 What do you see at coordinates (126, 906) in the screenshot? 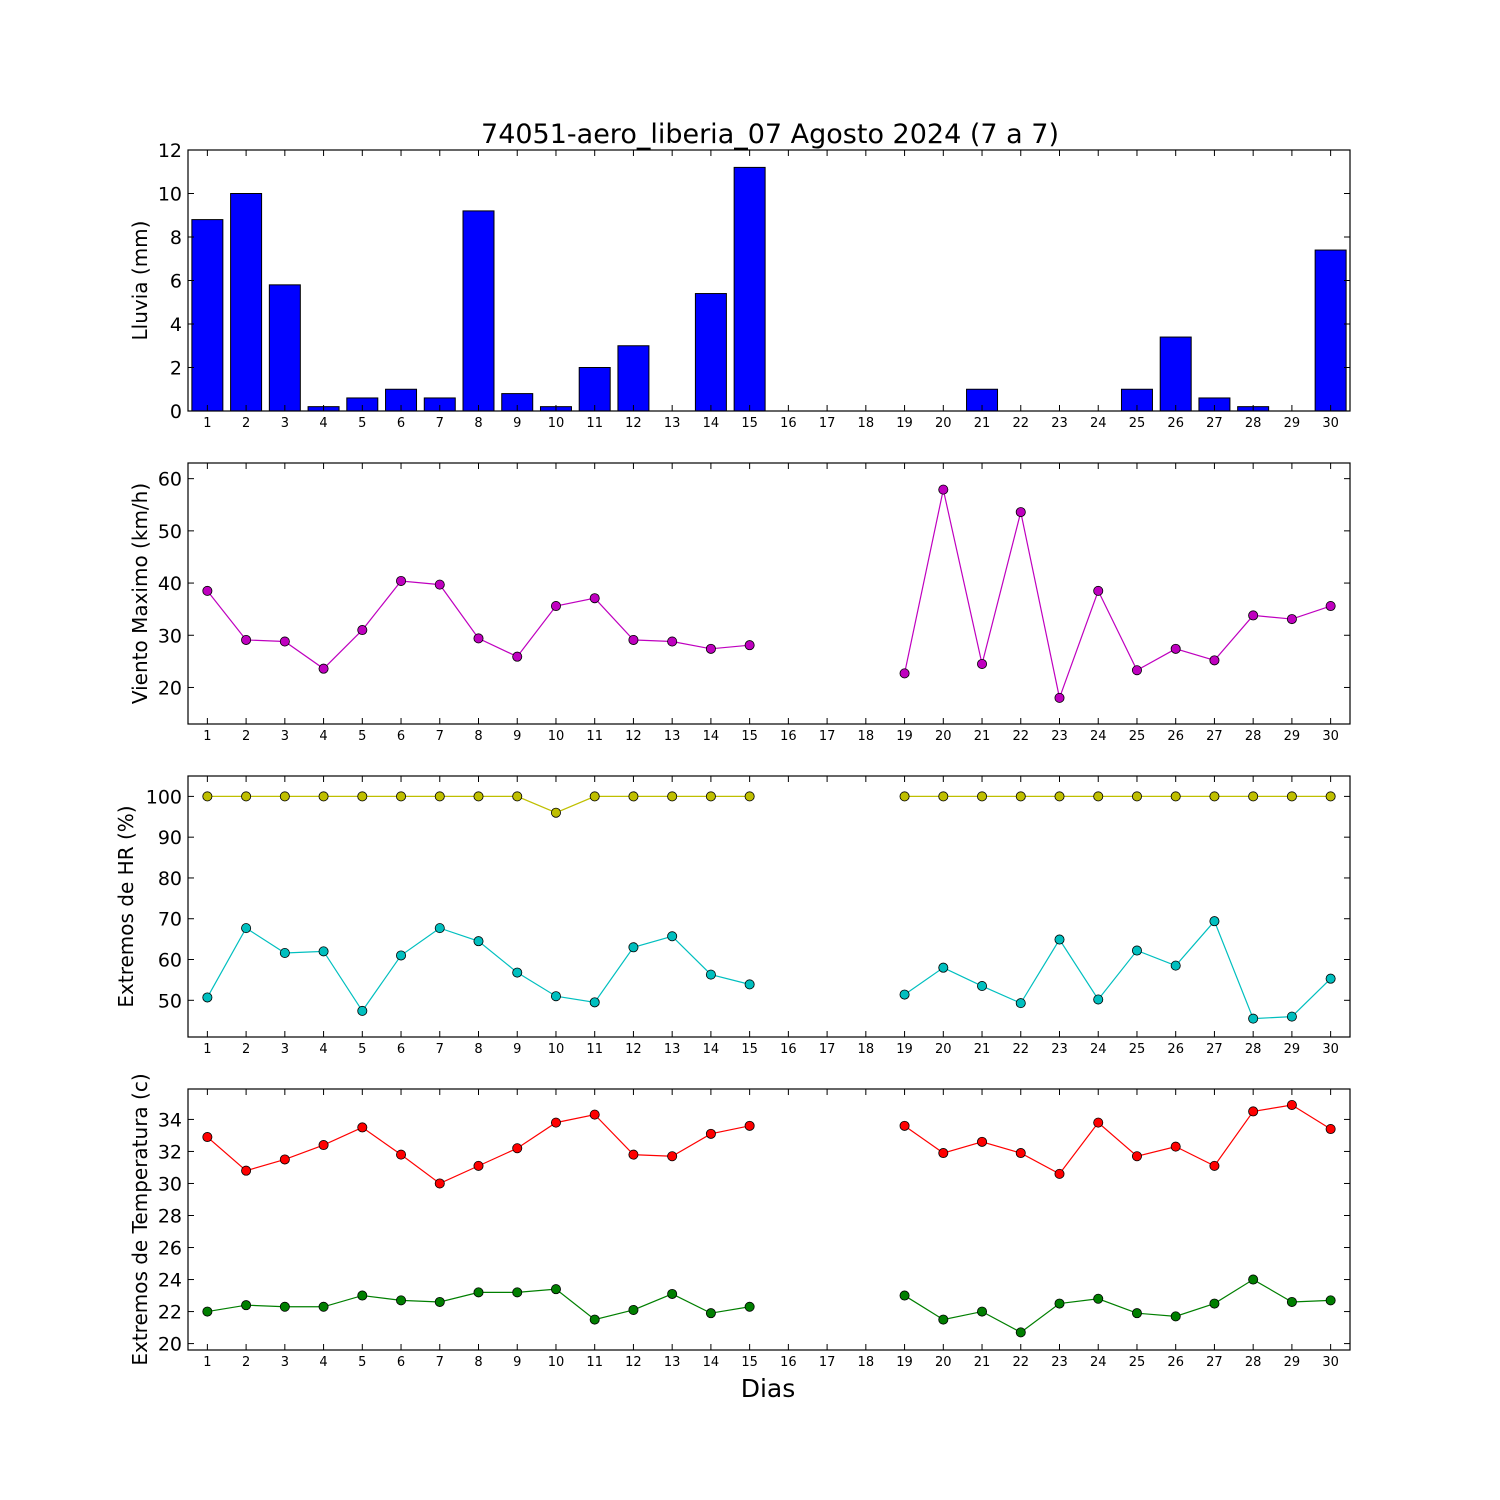
I see `y-axis-label: Extremos de HR (%)` at bounding box center [126, 906].